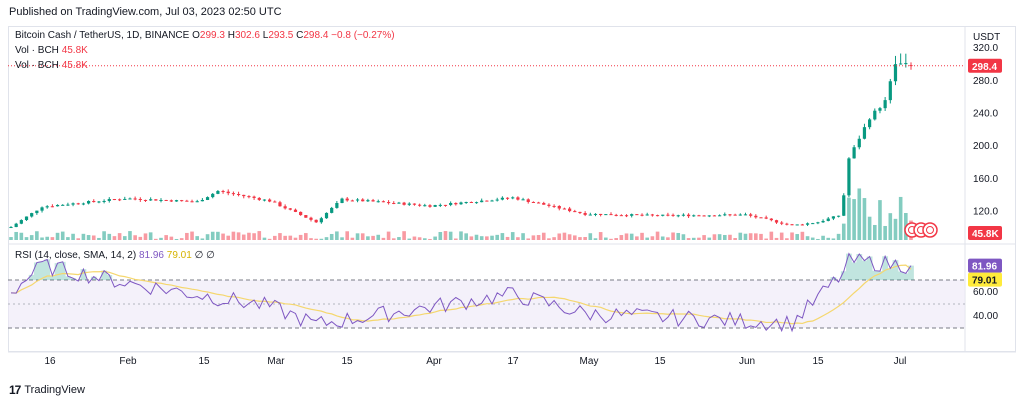 The height and width of the screenshot is (404, 1025). I want to click on open-label: O, so click(196, 35).